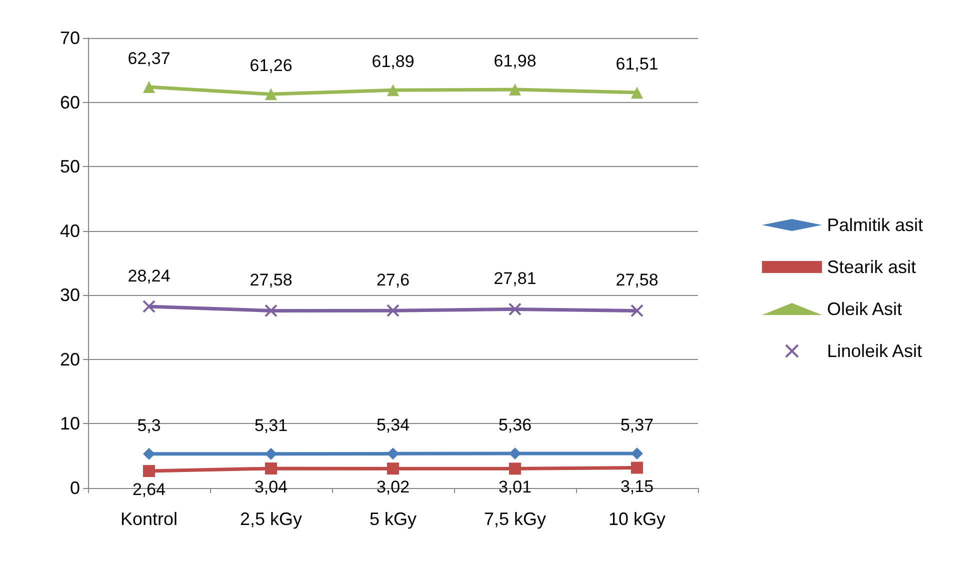  What do you see at coordinates (70, 359) in the screenshot?
I see `y-tick-label: 20` at bounding box center [70, 359].